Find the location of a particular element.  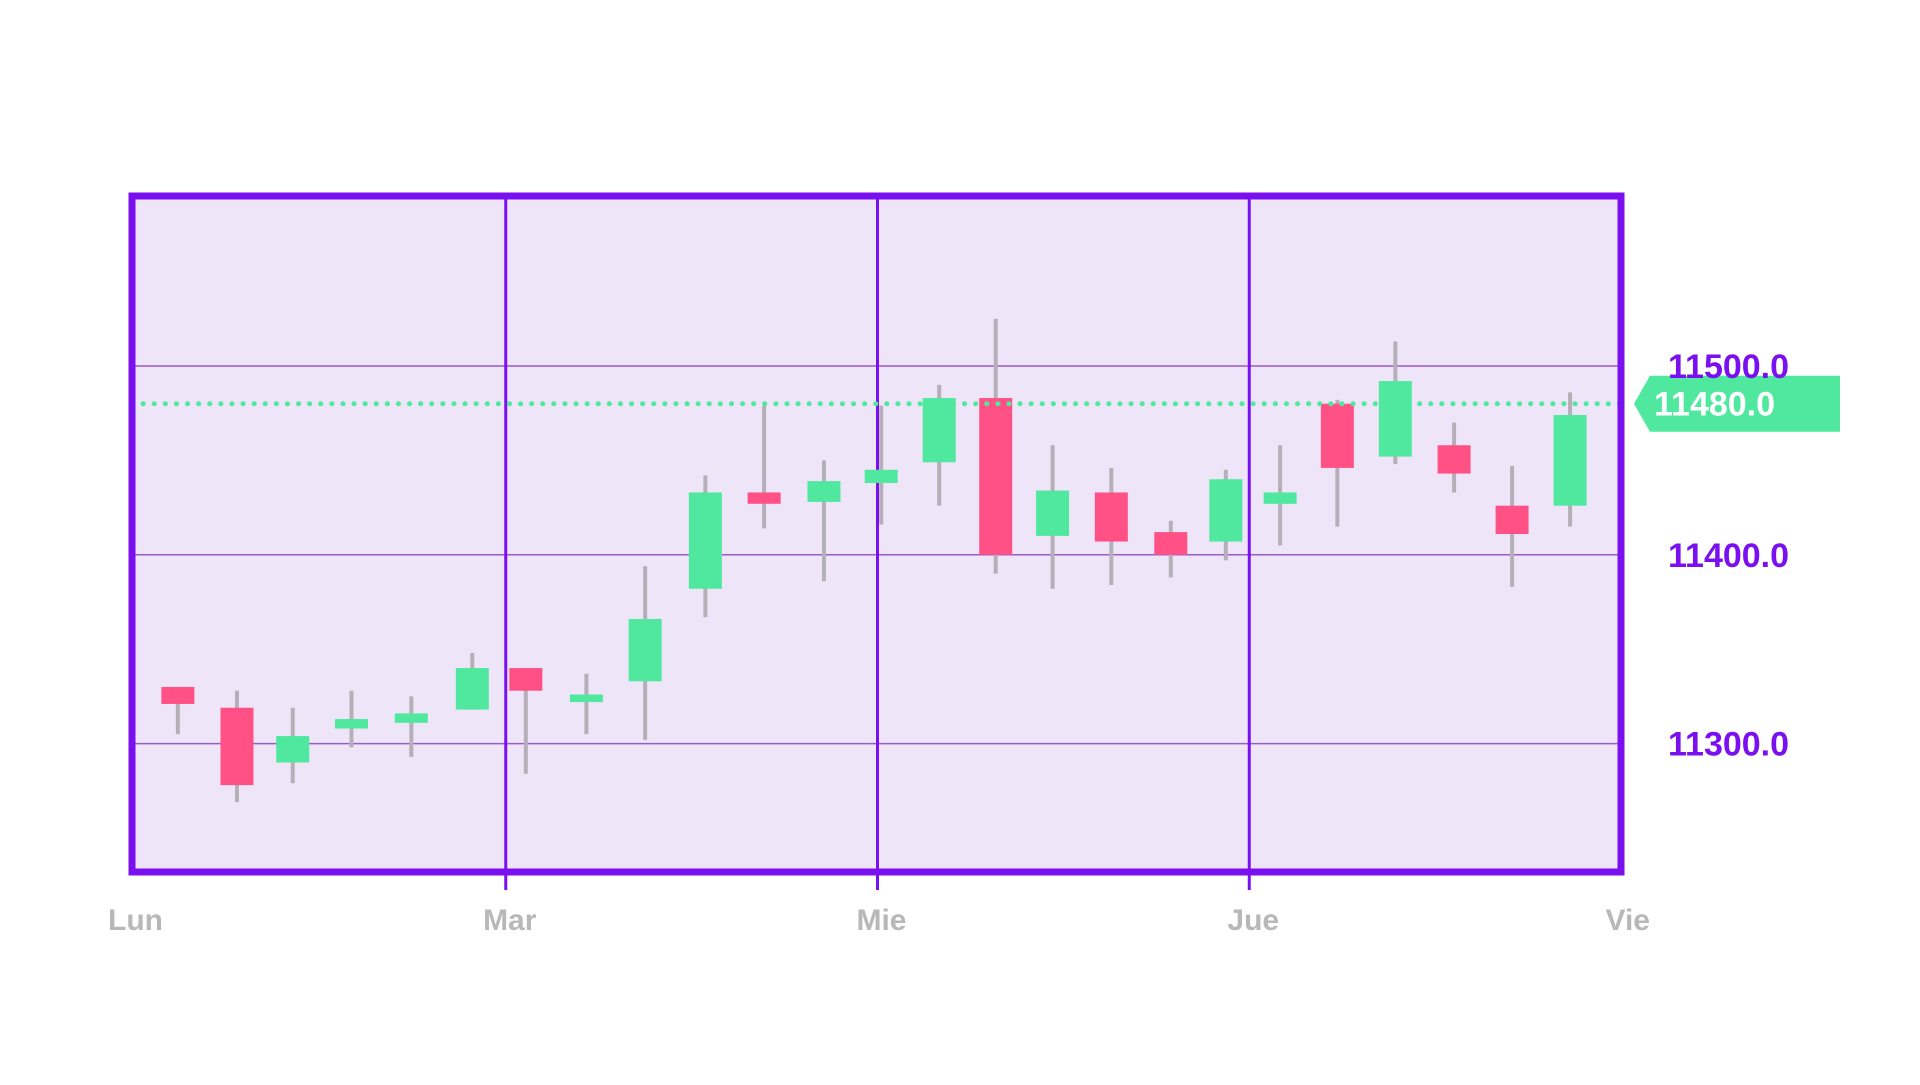

last-price-line: 11480.0 is located at coordinates (984, 403).